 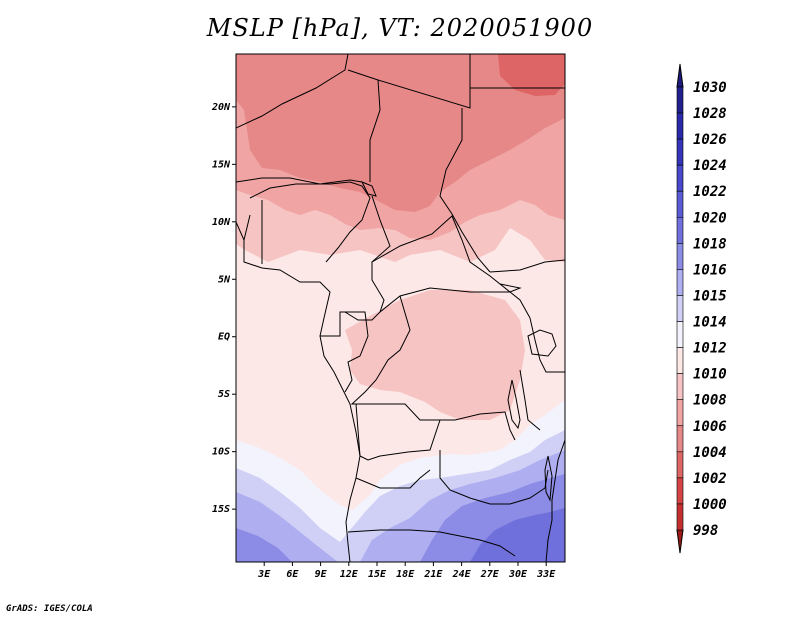 What do you see at coordinates (542, 374) in the screenshot?
I see `border-east-africa` at bounding box center [542, 374].